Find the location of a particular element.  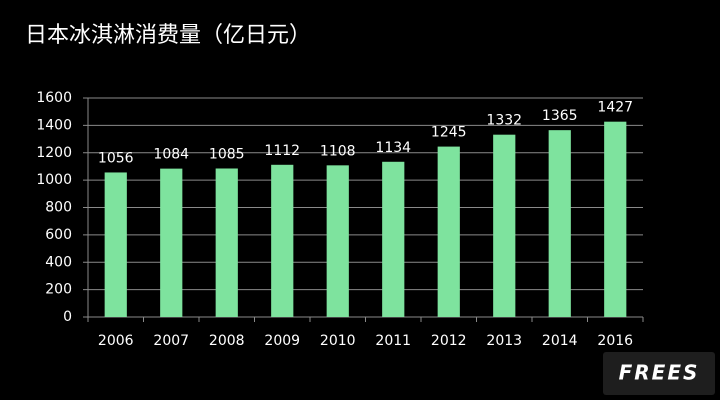

data-label: 1427 is located at coordinates (615, 108).